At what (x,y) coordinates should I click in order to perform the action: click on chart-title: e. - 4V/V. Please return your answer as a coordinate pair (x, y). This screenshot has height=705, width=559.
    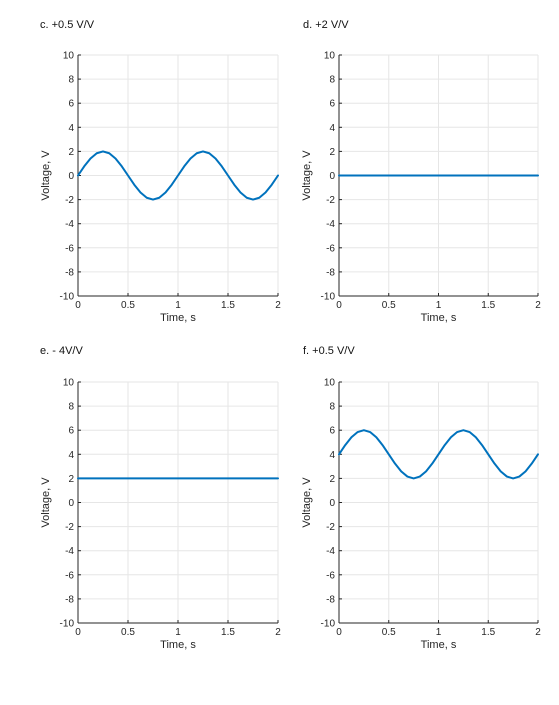
    Looking at the image, I should click on (61, 351).